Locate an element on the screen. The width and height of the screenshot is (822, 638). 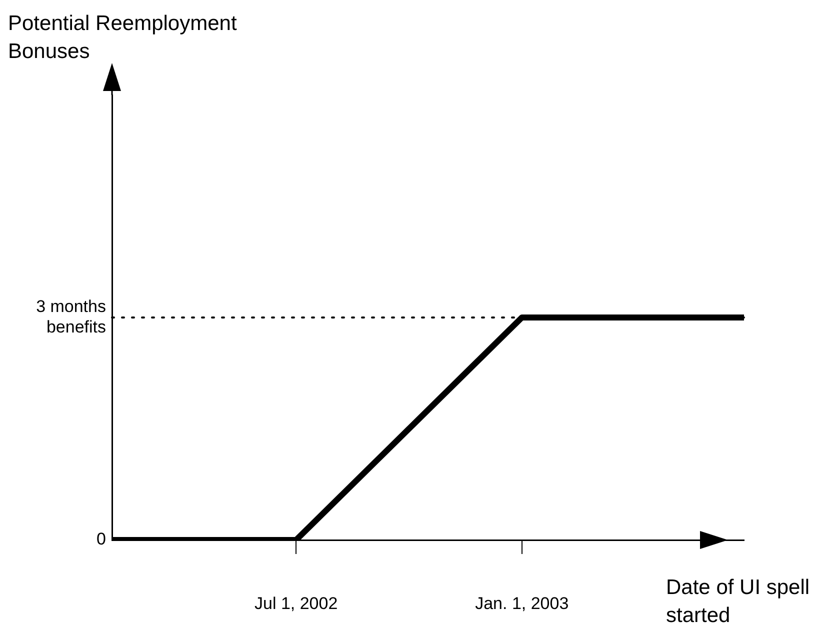
x-axis-title: Date of UI spell started is located at coordinates (738, 602).